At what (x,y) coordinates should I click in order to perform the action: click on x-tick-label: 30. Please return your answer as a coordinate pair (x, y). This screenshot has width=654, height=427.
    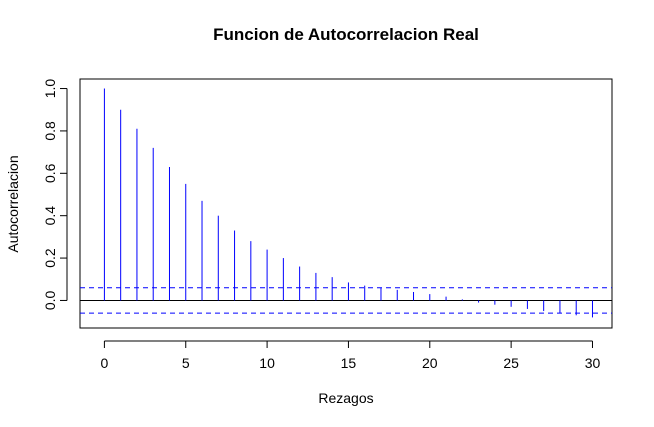
    Looking at the image, I should click on (593, 363).